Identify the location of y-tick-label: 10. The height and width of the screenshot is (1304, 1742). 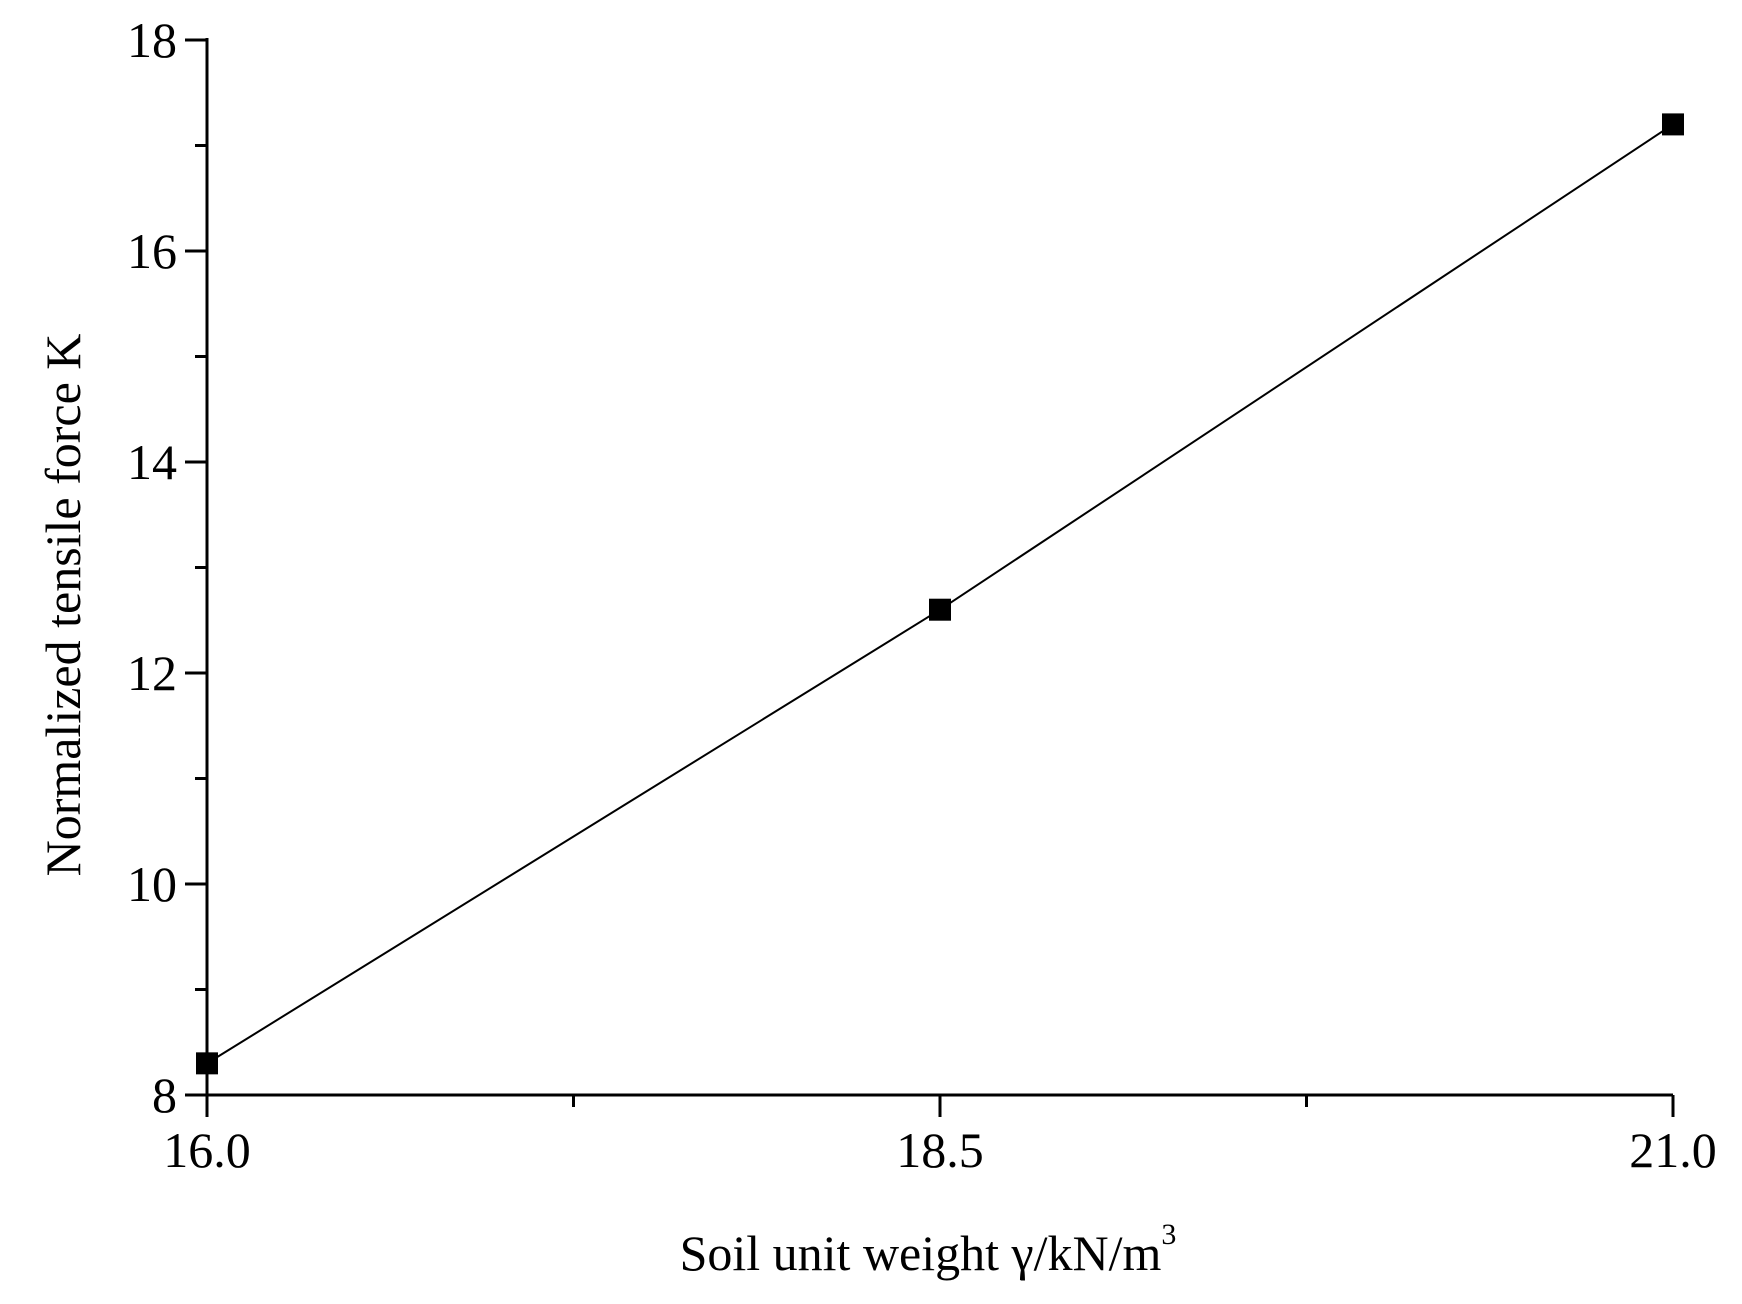
(152, 884).